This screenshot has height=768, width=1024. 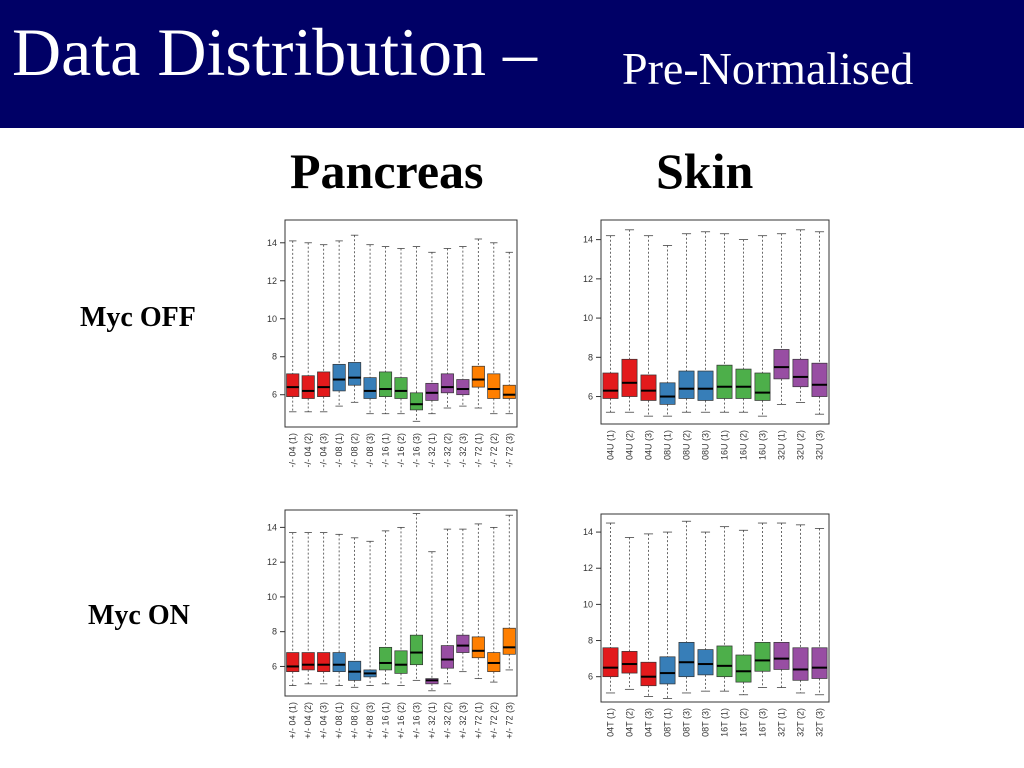 What do you see at coordinates (355, 720) in the screenshot?
I see `x-tick-label: +/- 08 (2)` at bounding box center [355, 720].